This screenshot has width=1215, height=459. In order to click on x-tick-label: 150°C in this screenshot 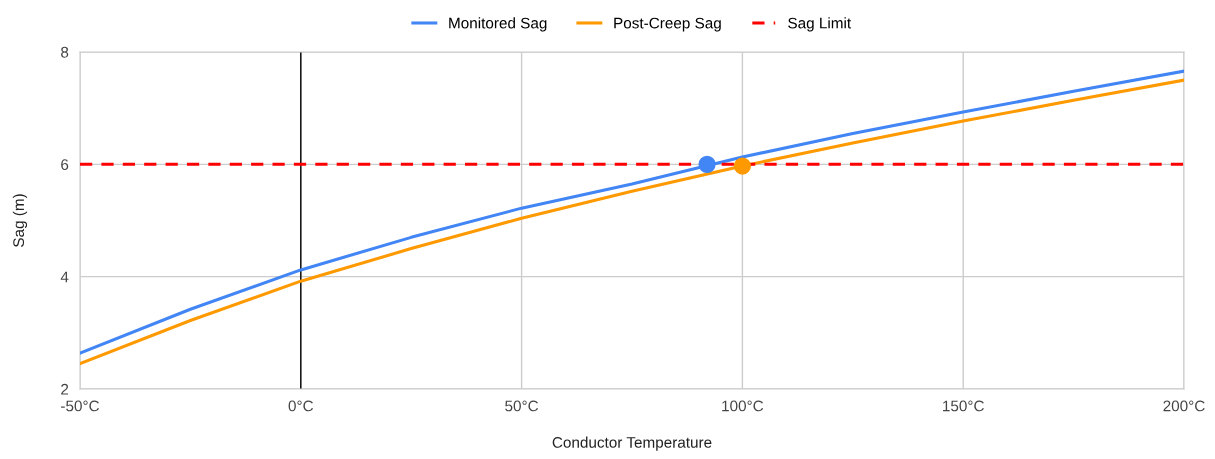, I will do `click(963, 406)`.